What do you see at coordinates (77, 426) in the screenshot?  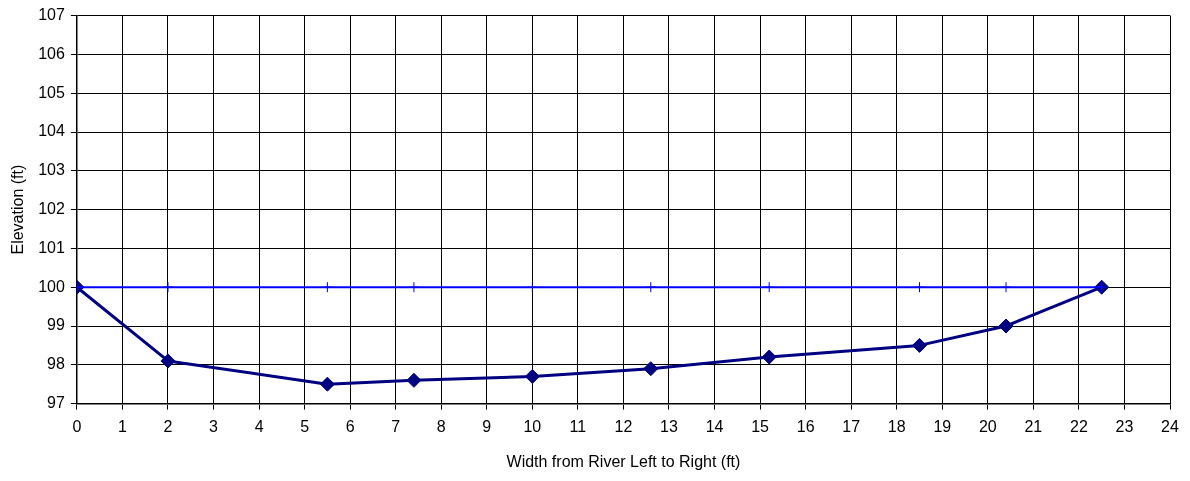 I see `x-tick-label: 0` at bounding box center [77, 426].